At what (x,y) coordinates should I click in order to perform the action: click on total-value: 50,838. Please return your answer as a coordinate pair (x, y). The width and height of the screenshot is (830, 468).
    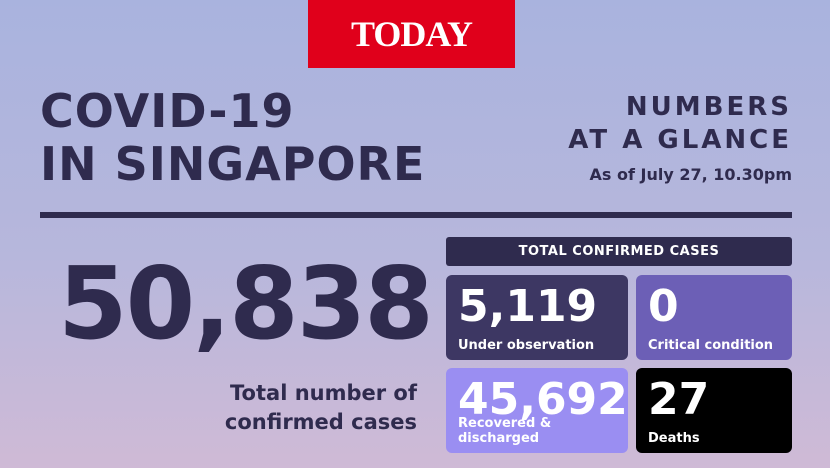
    Looking at the image, I should click on (246, 303).